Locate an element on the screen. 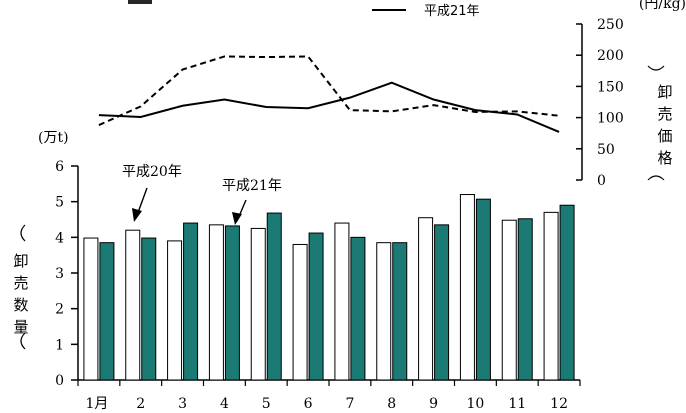  line-y-tick-label: 200 is located at coordinates (610, 56).